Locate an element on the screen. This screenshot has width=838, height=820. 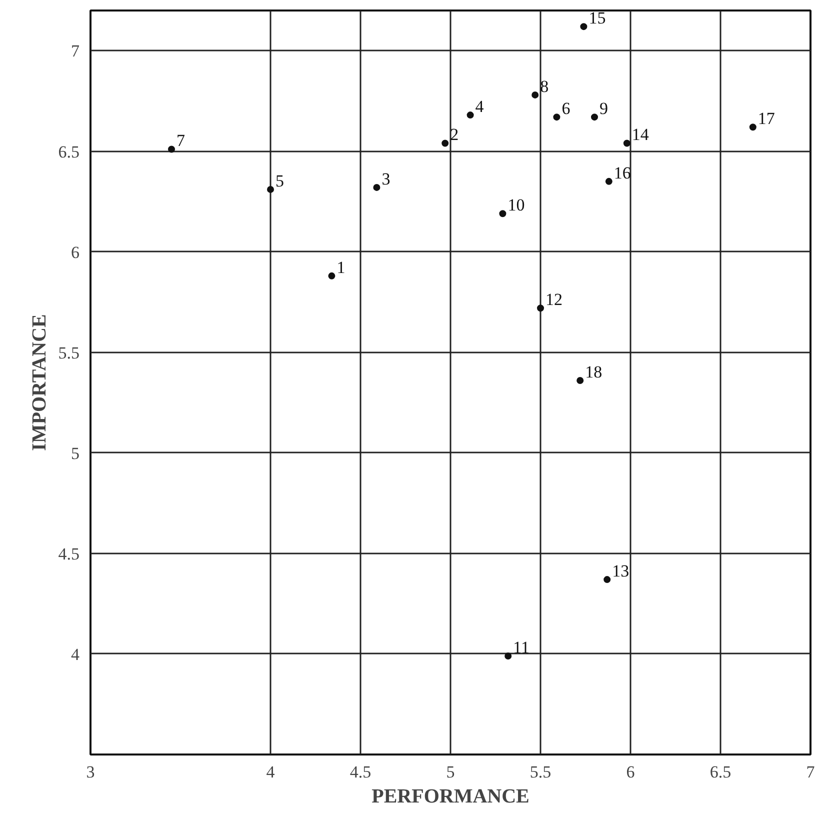
series-label: 13 is located at coordinates (621, 571).